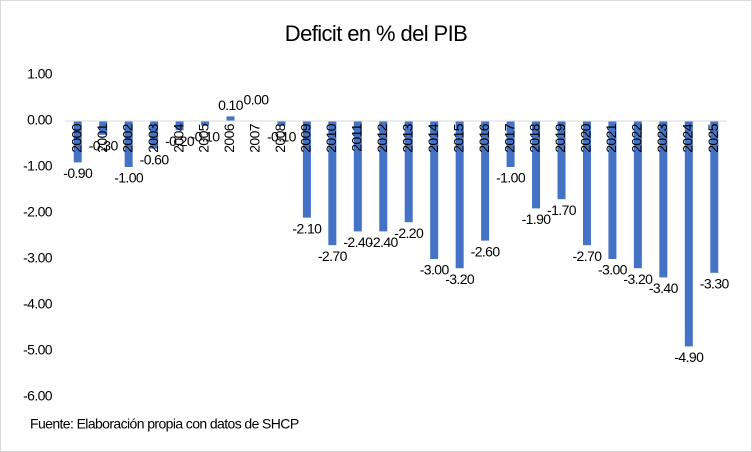 The image size is (752, 452). Describe the element at coordinates (104, 146) in the screenshot. I see `value-label: -0.30` at that location.